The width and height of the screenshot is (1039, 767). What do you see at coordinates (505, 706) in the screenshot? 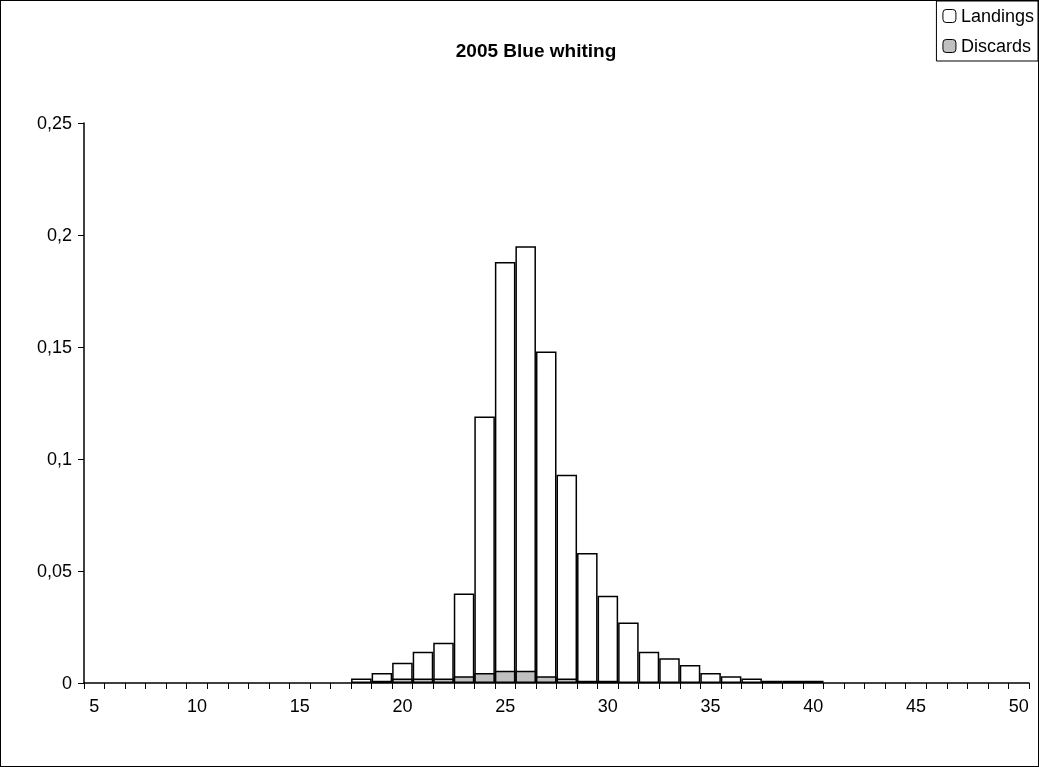
I see `x-tick-label: 25` at bounding box center [505, 706].